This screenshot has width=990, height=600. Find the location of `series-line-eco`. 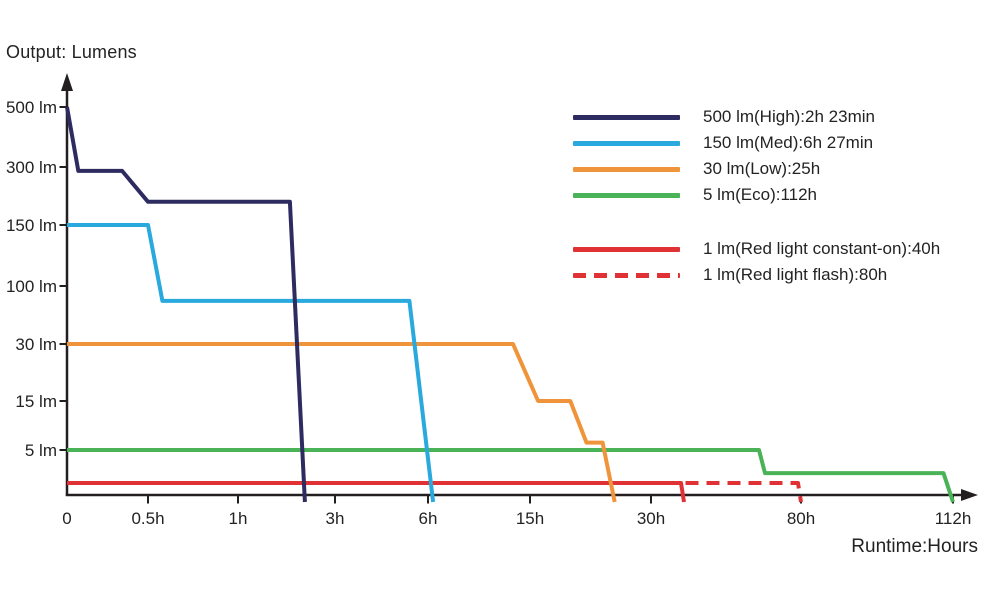

series-line-eco is located at coordinates (511, 475).